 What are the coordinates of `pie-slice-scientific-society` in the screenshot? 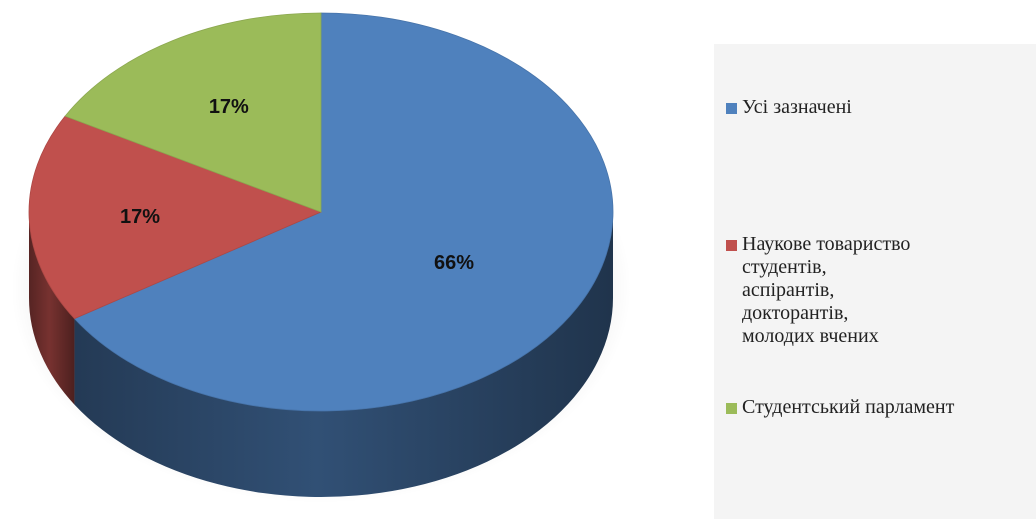 It's located at (175, 217).